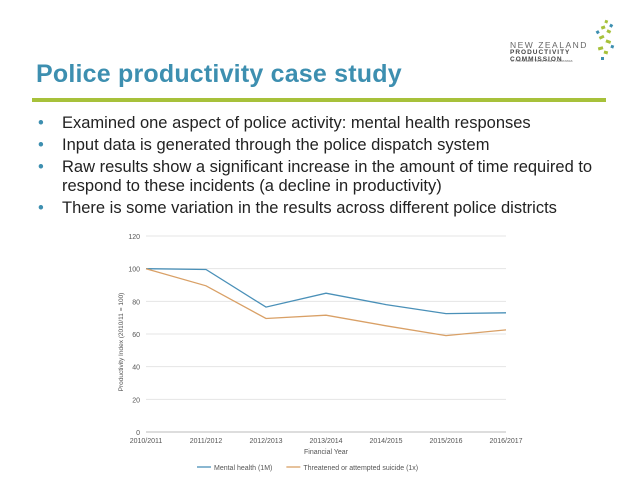 The width and height of the screenshot is (638, 479). What do you see at coordinates (549, 45) in the screenshot?
I see `logo-line-1: NEW ZEALAND` at bounding box center [549, 45].